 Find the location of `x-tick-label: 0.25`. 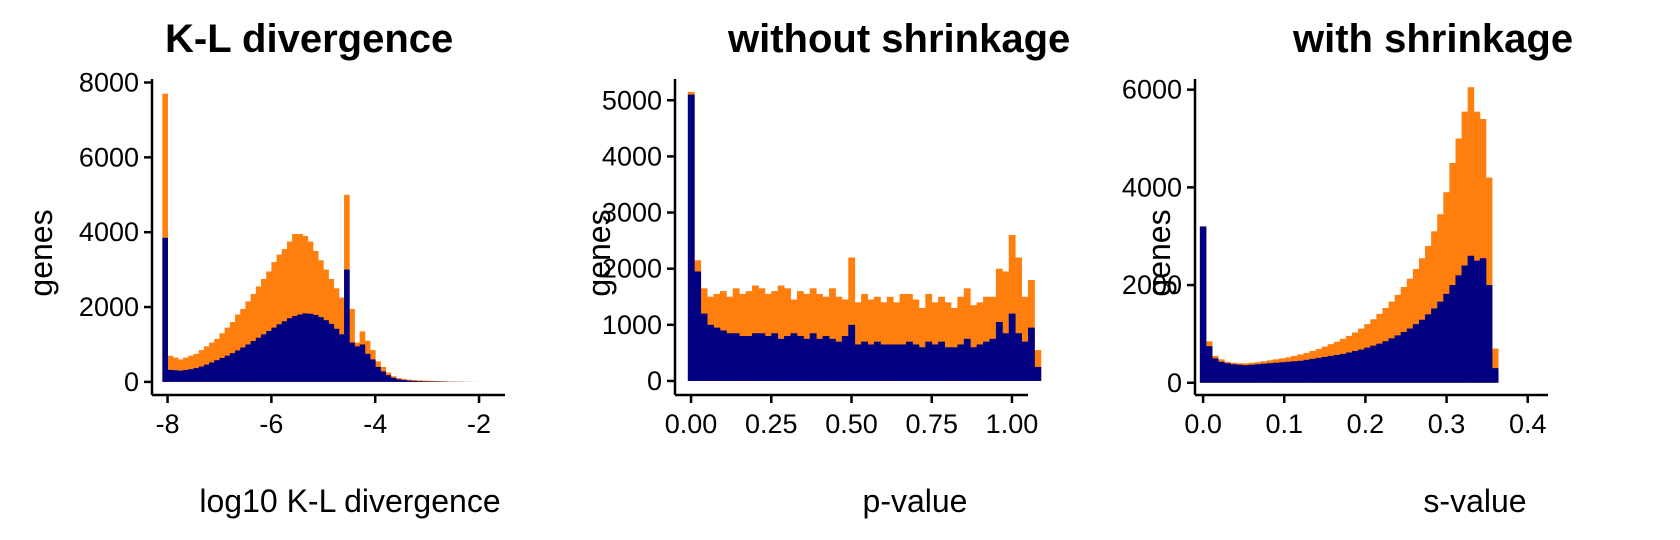

x-tick-label: 0.25 is located at coordinates (771, 424).